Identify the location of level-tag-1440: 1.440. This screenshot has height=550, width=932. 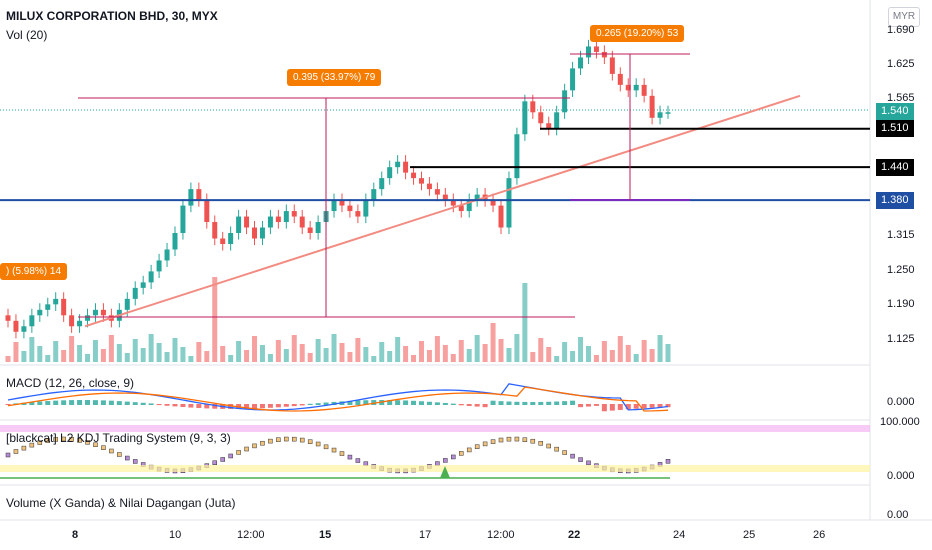
(895, 167).